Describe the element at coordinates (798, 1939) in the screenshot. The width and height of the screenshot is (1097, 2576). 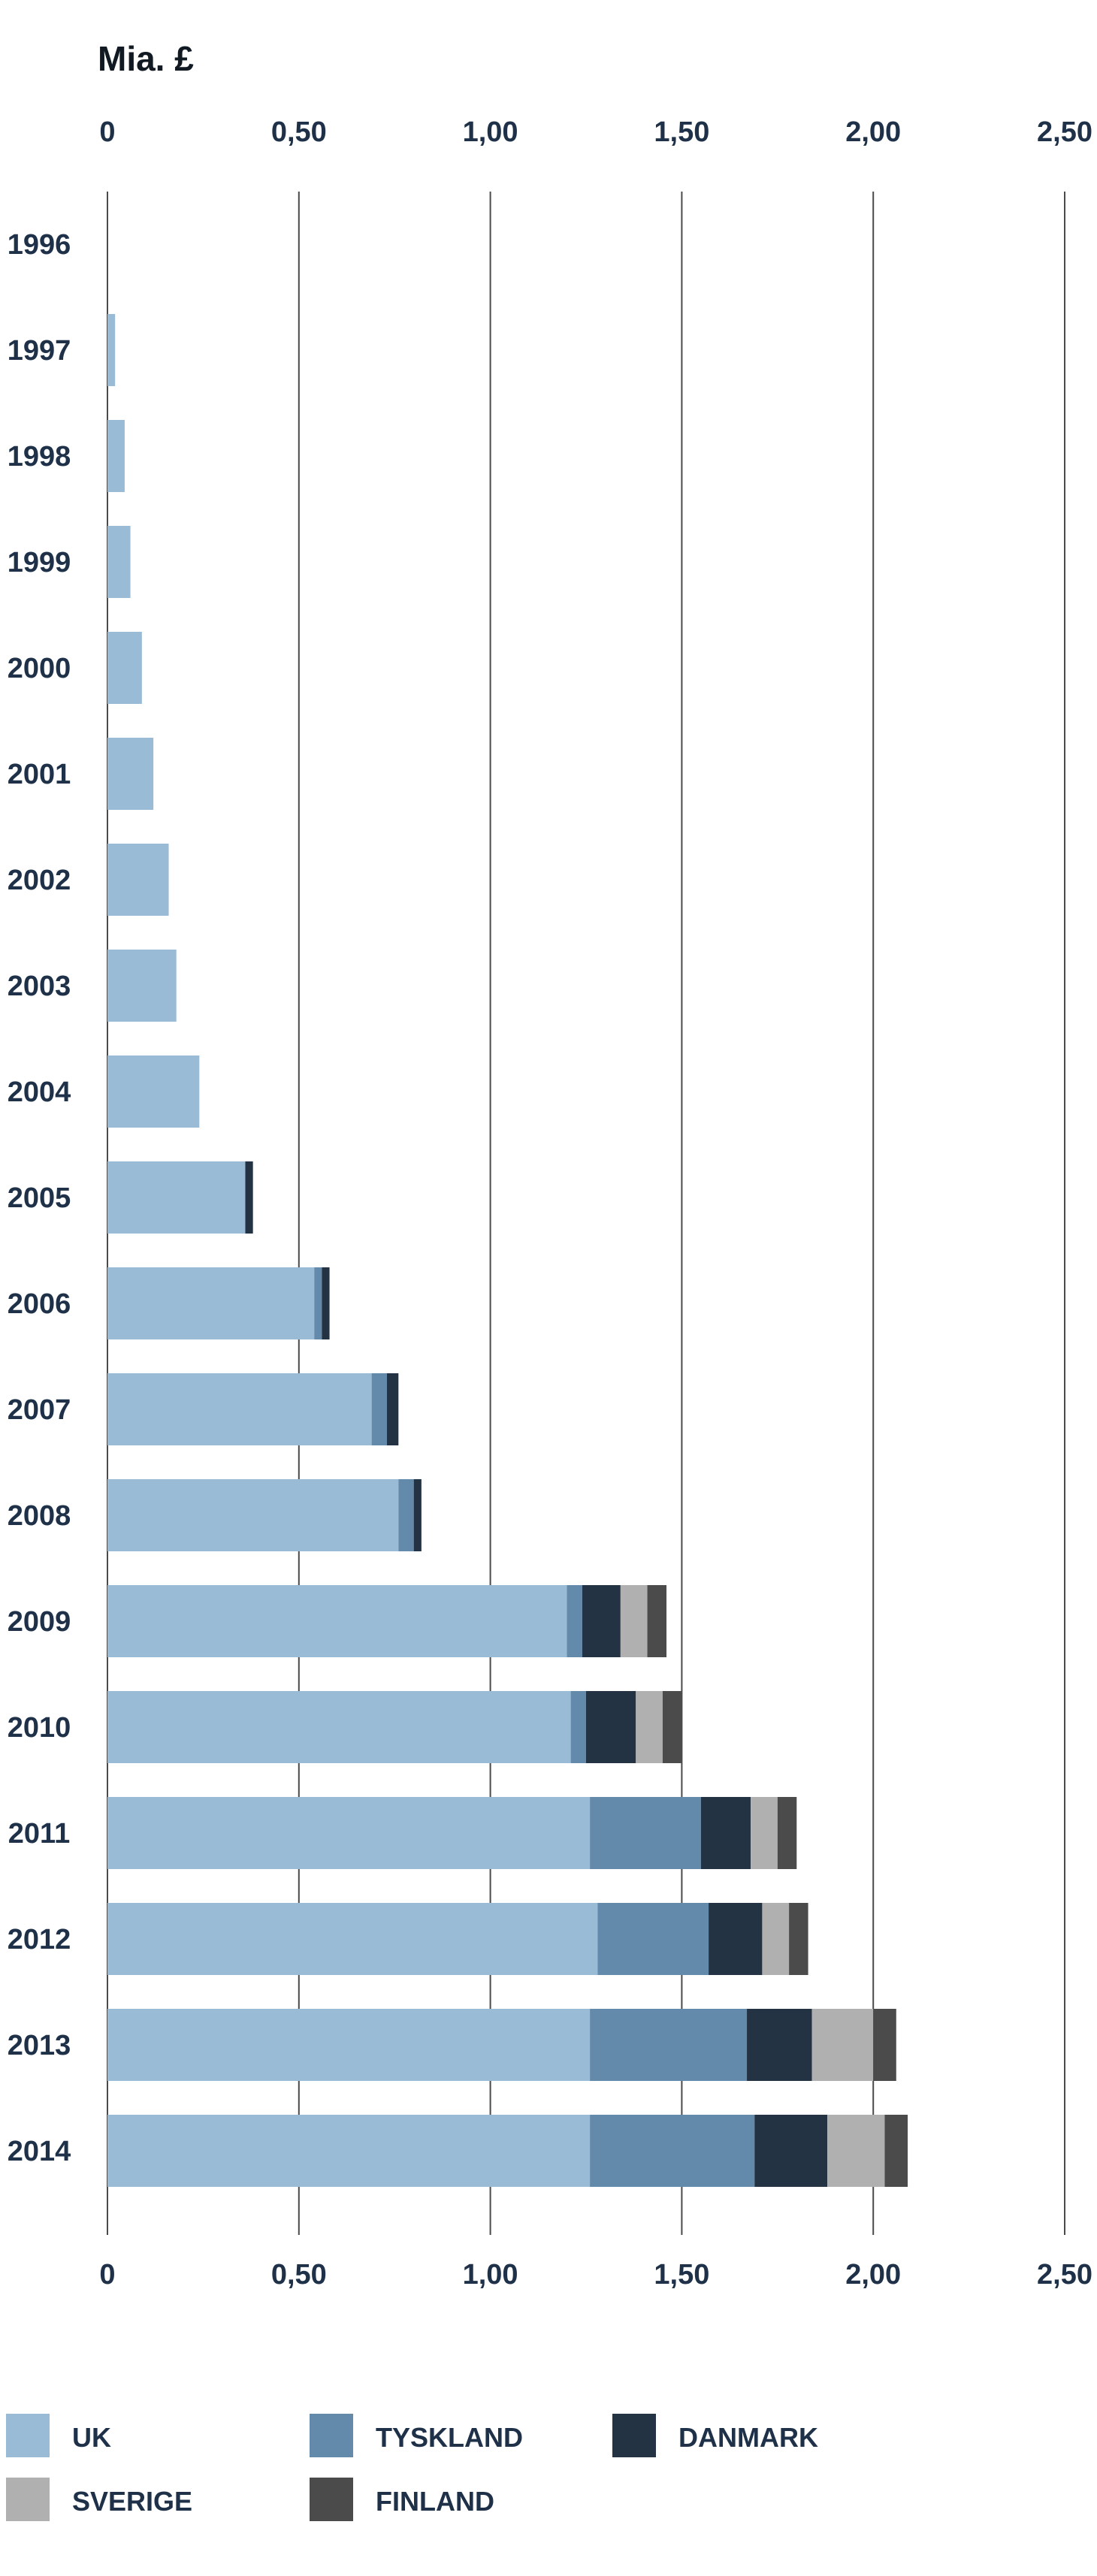
I see `bar-finland-2012` at that location.